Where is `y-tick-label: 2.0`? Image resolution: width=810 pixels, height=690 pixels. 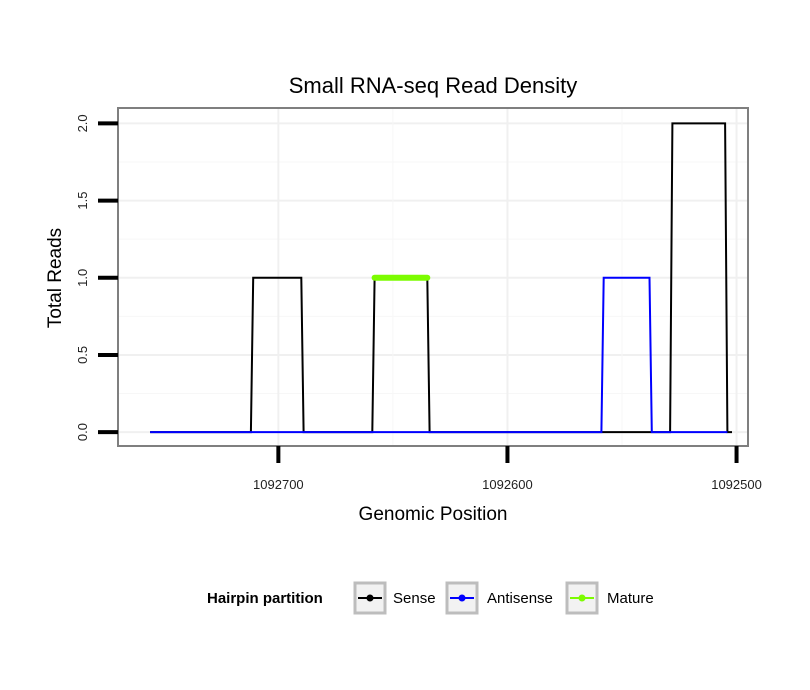
y-tick-label: 2.0 is located at coordinates (82, 123).